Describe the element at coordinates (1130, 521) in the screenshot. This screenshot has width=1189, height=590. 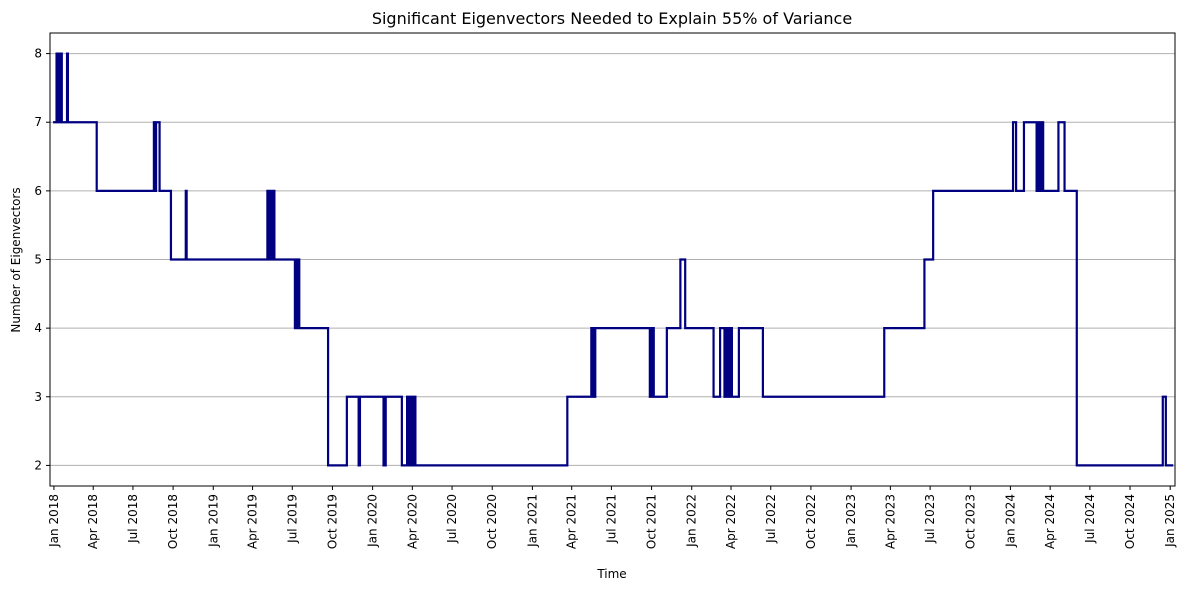
I see `x-tick-label: Oct 2024` at that location.